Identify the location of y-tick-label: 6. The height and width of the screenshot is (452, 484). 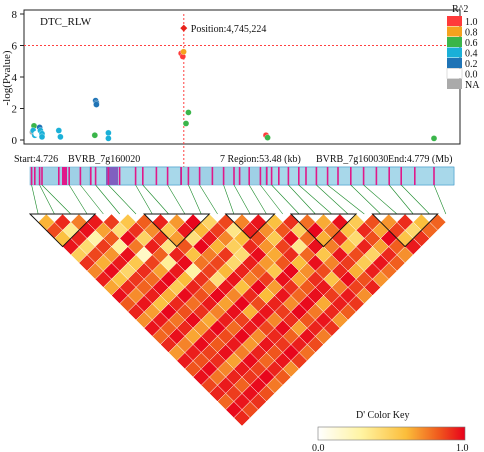
(15, 47).